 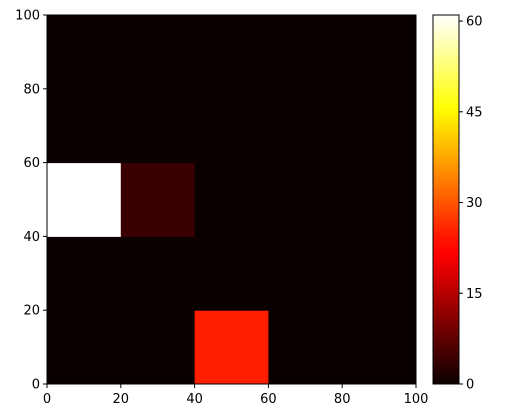 I want to click on y-tick-label: 60, so click(x=31, y=163).